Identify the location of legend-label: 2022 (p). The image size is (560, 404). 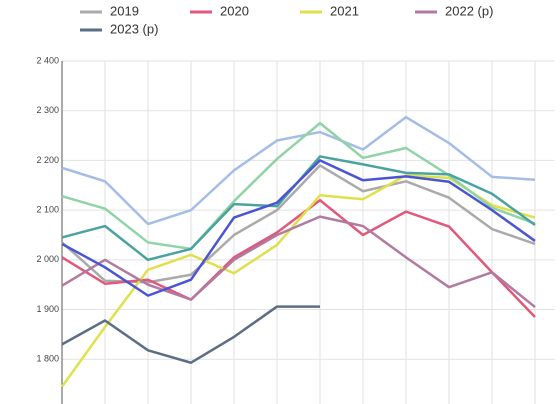
(469, 10).